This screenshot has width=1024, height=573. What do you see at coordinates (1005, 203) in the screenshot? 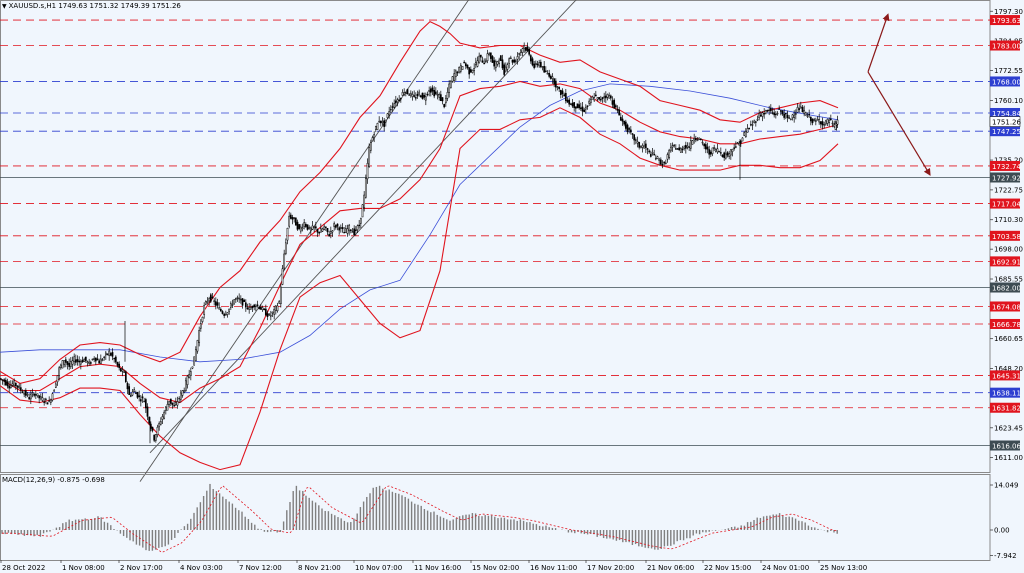
I see `level-label-1717.04: 1717.04` at bounding box center [1005, 203].